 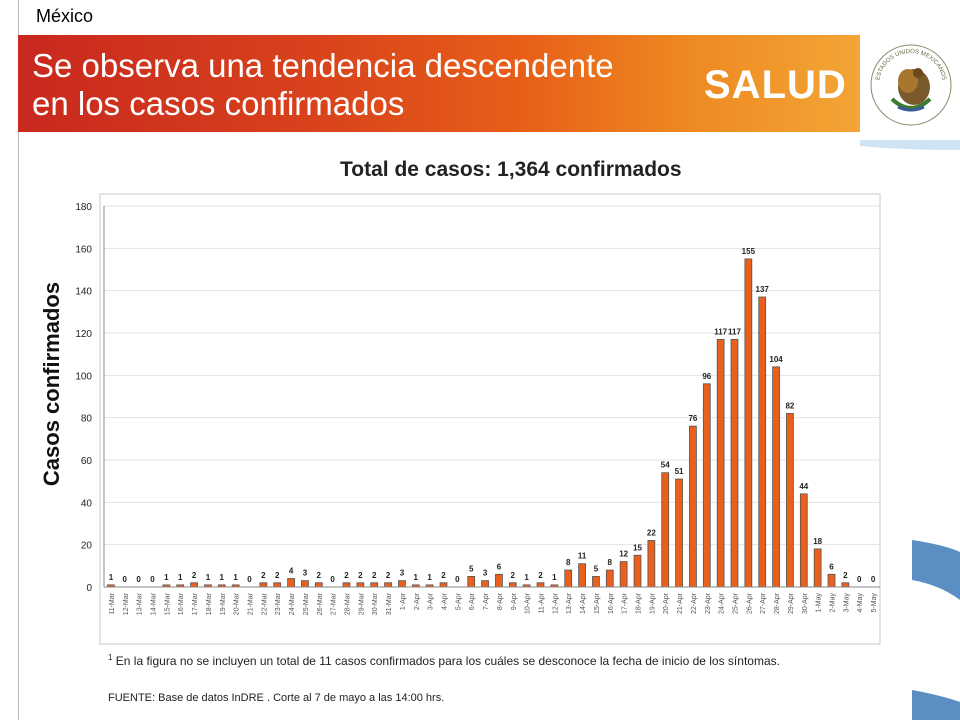 I want to click on x-tick-label: 21-Mar, so click(x=251, y=603).